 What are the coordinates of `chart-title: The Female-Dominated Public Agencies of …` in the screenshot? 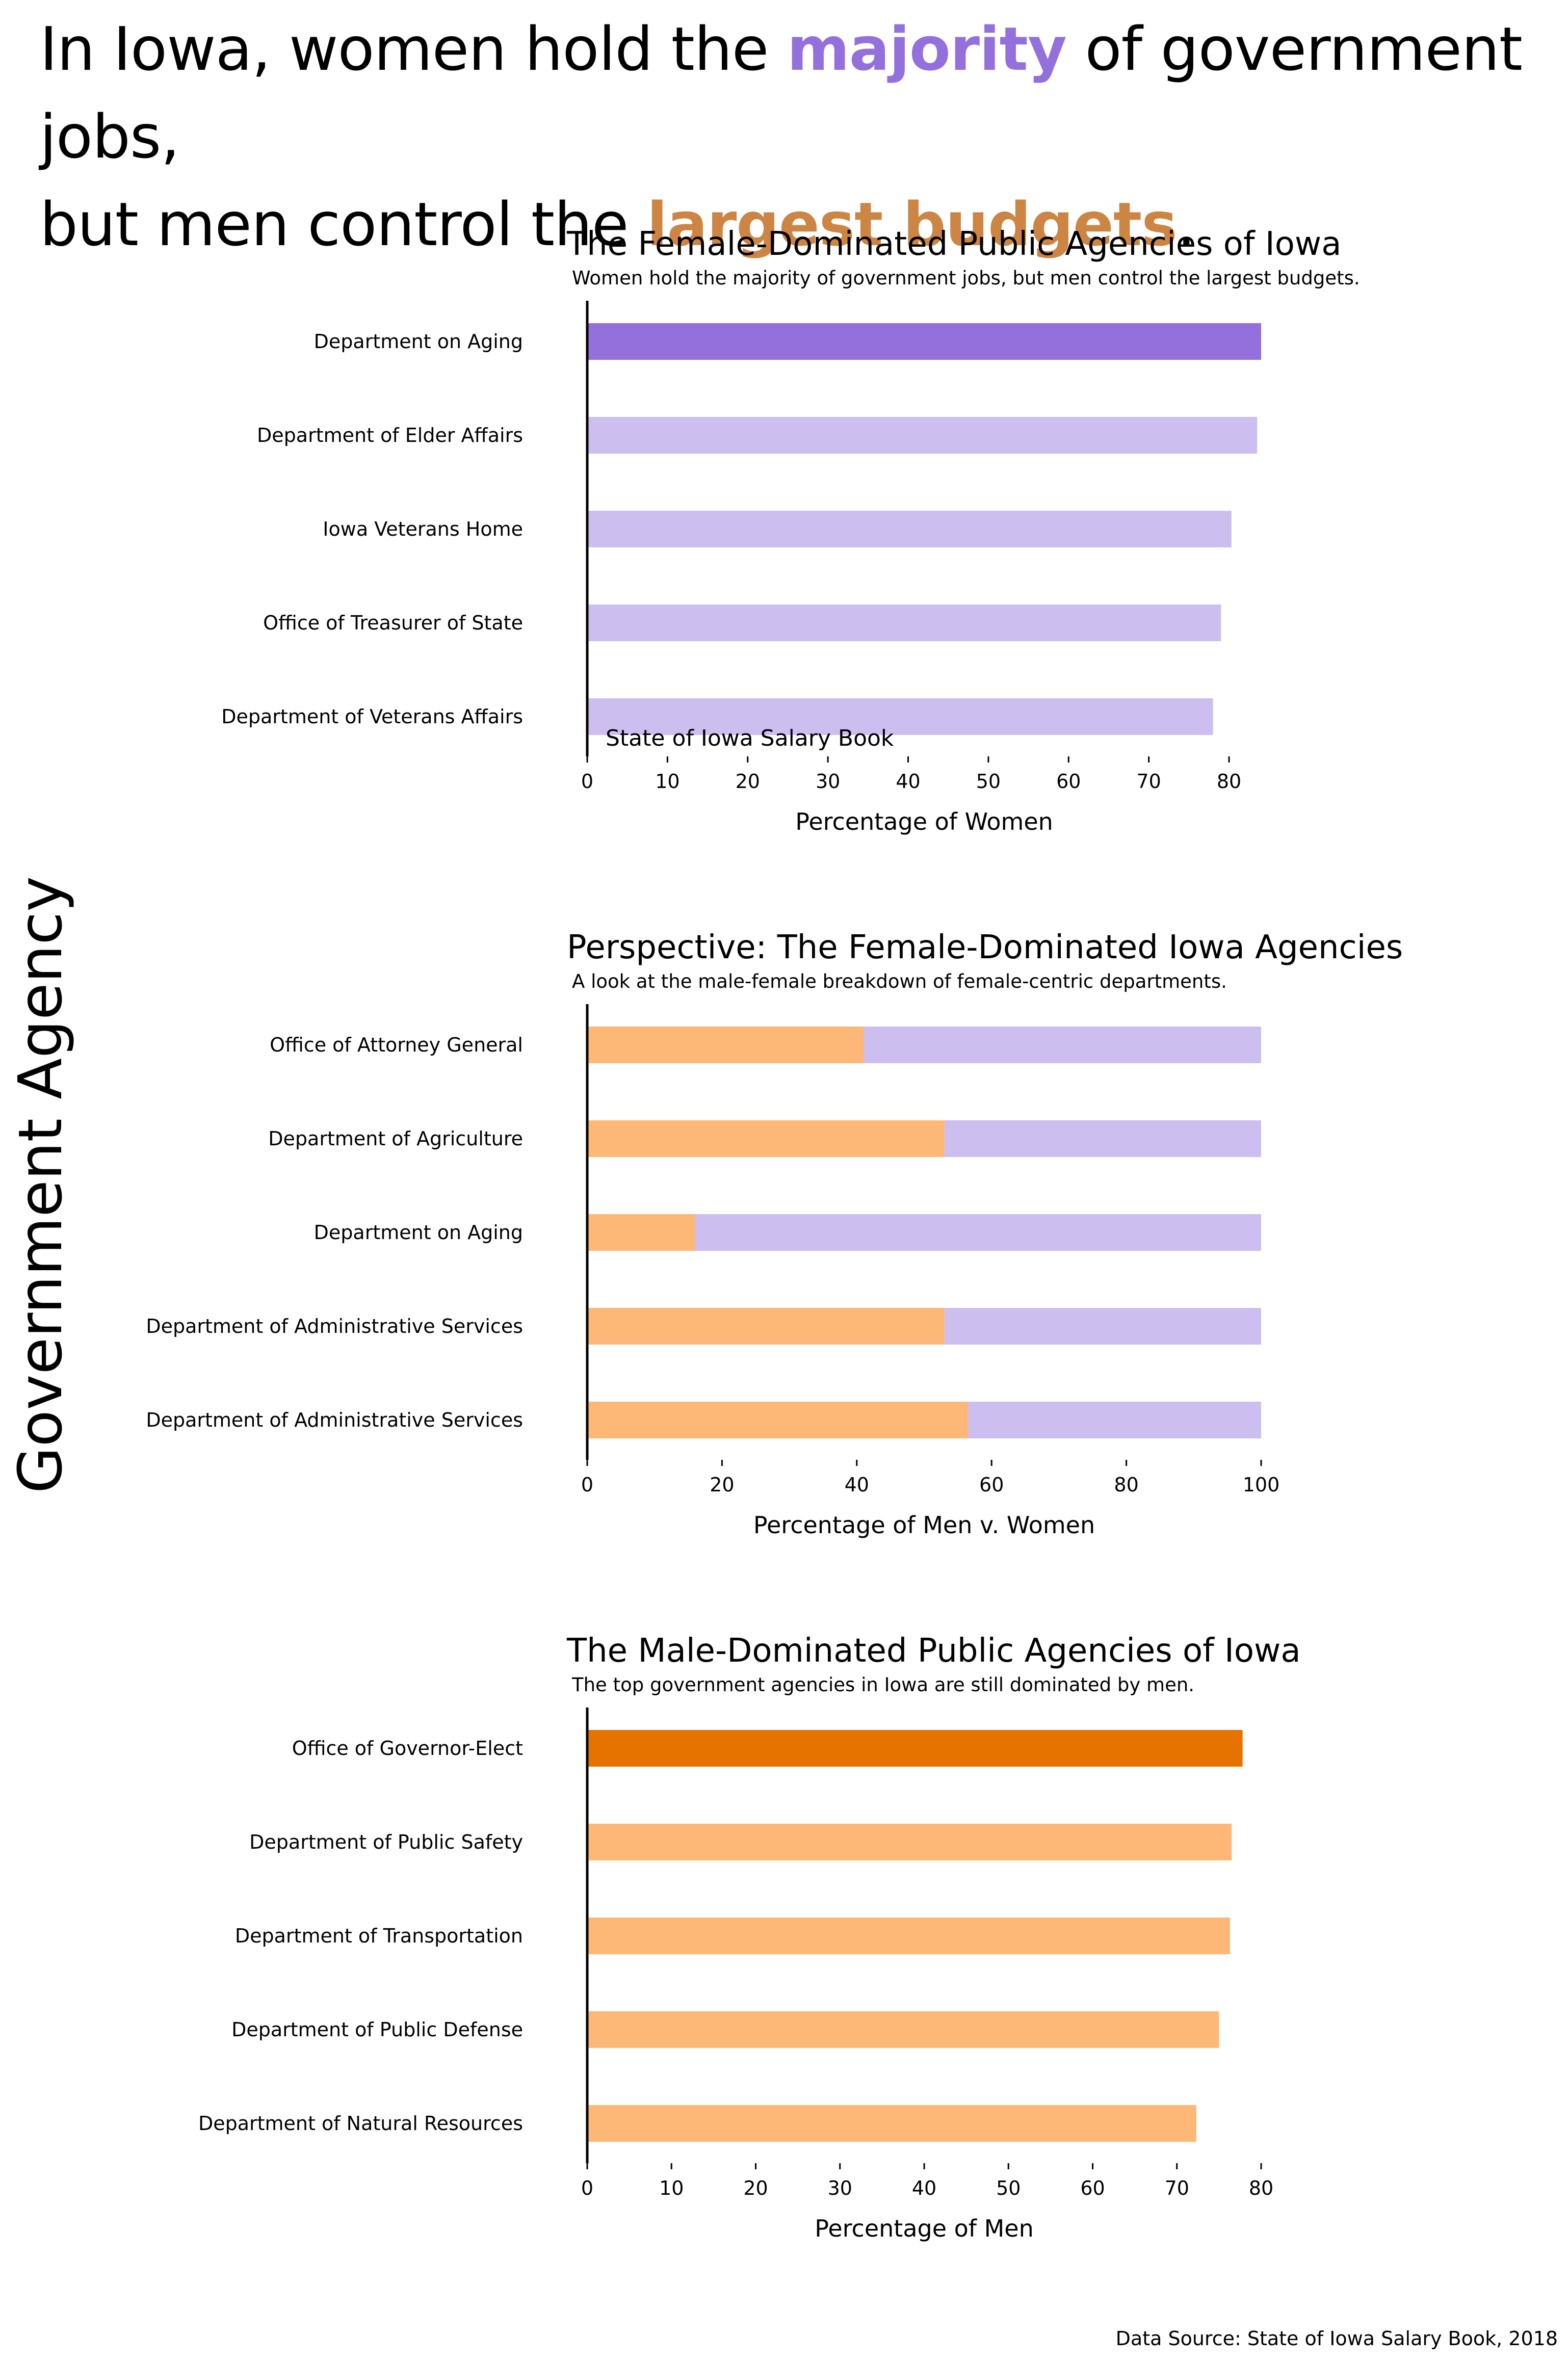 It's located at (953, 244).